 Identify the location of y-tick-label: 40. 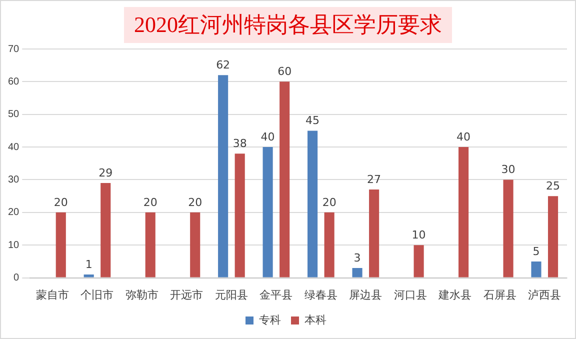
(14, 147).